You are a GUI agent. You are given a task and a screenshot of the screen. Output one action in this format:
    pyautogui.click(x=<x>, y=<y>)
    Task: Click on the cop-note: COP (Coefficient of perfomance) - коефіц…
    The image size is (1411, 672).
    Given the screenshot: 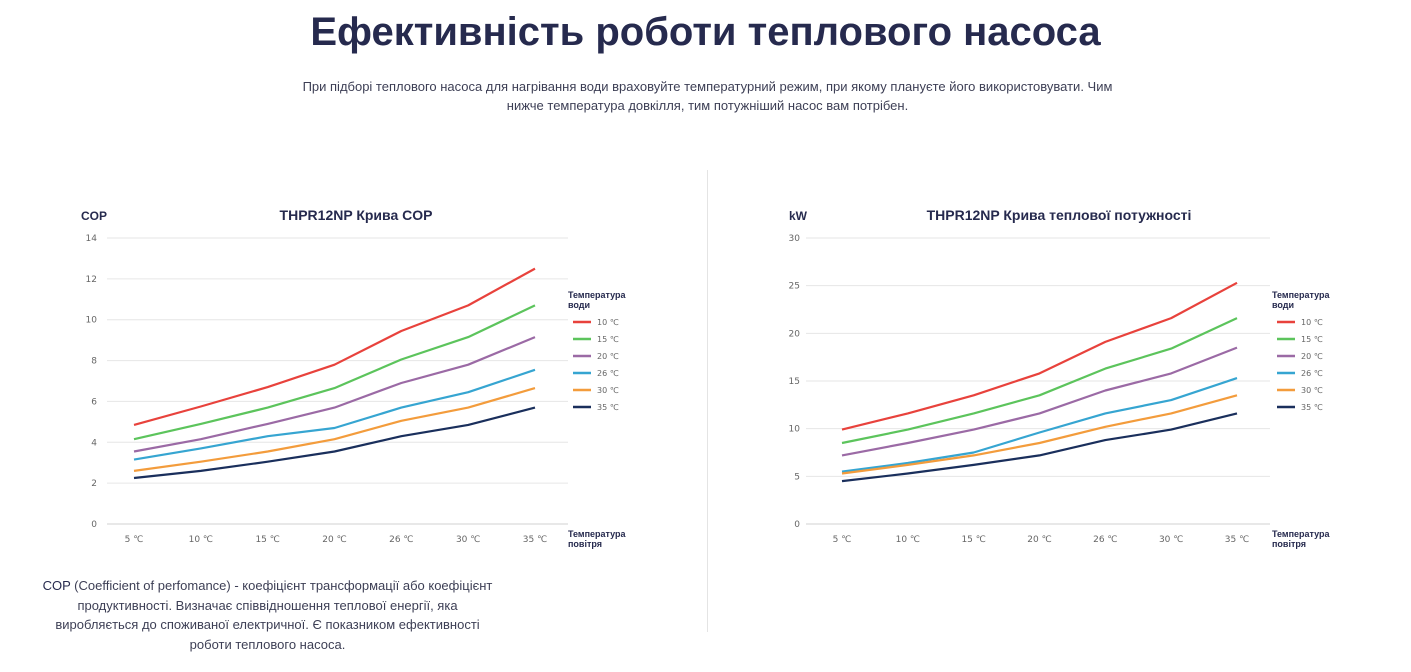 What is the action you would take?
    pyautogui.click(x=267, y=615)
    